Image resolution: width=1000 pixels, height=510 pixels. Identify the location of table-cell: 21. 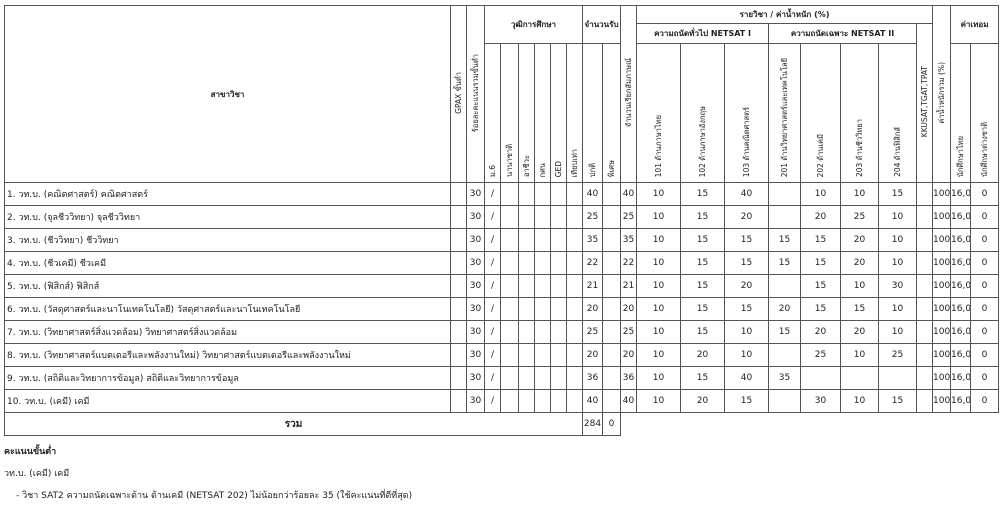
(593, 286).